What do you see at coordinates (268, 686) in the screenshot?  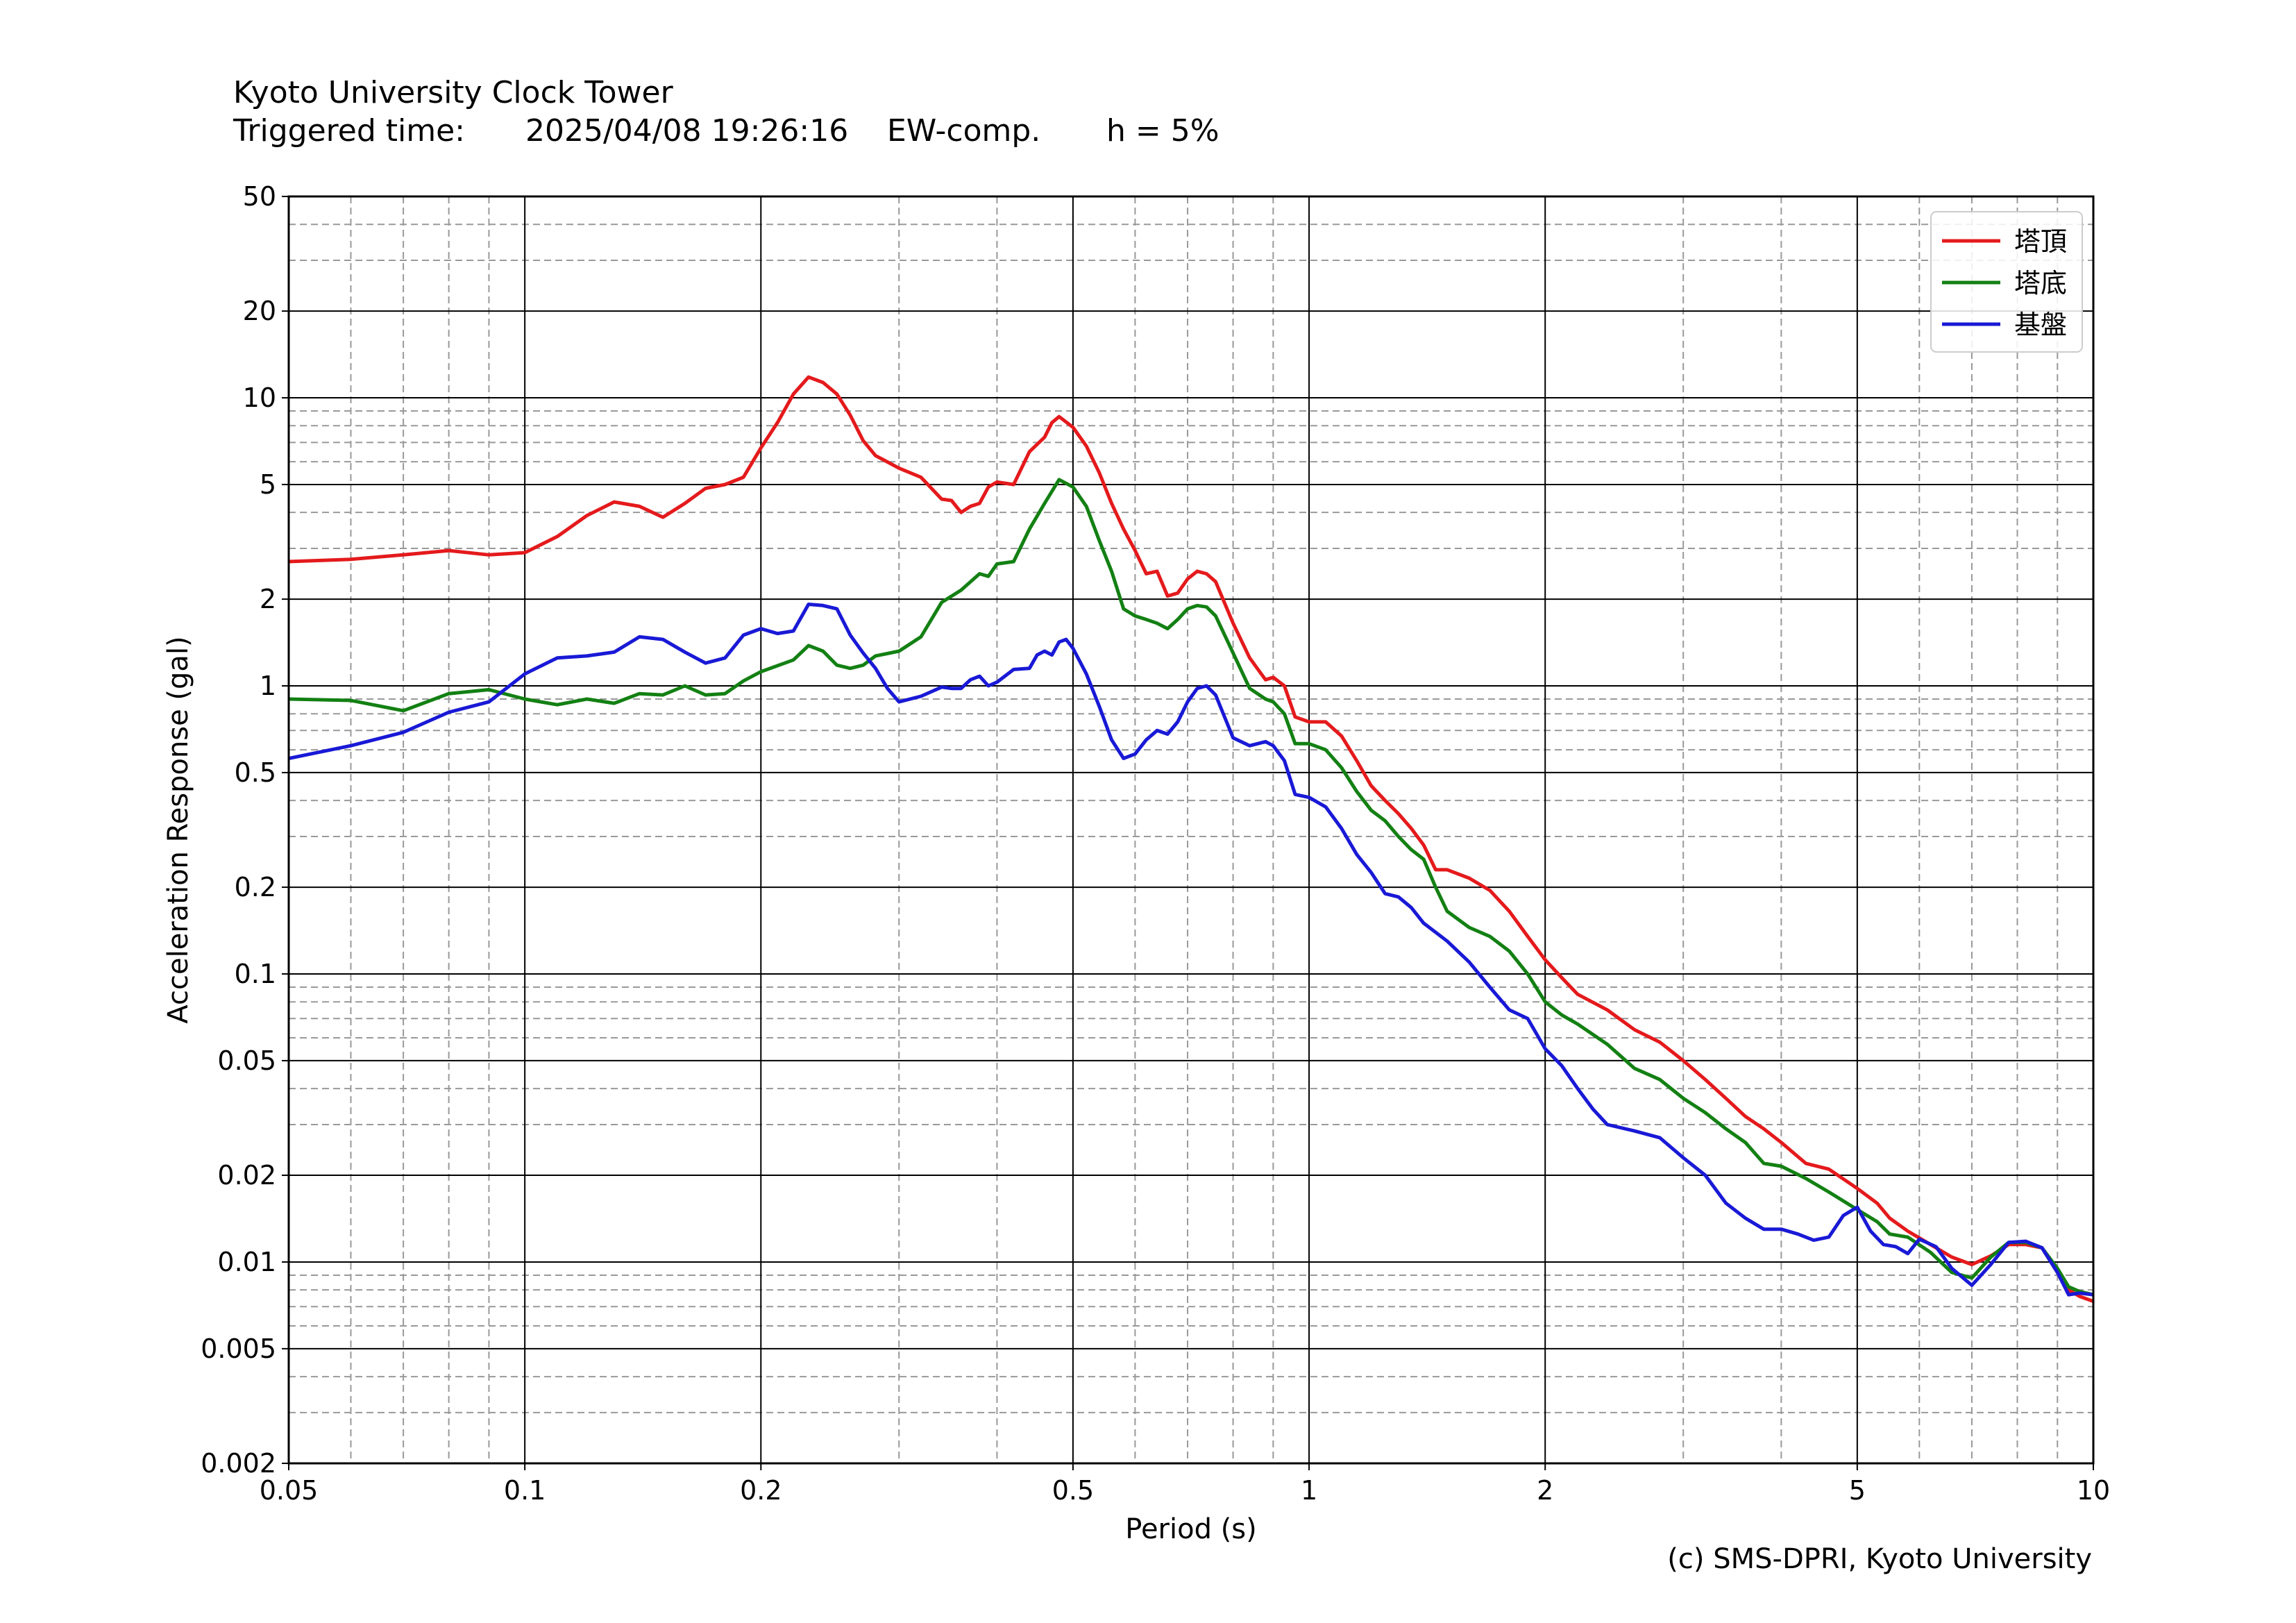 I see `y-tick-label: 1` at bounding box center [268, 686].